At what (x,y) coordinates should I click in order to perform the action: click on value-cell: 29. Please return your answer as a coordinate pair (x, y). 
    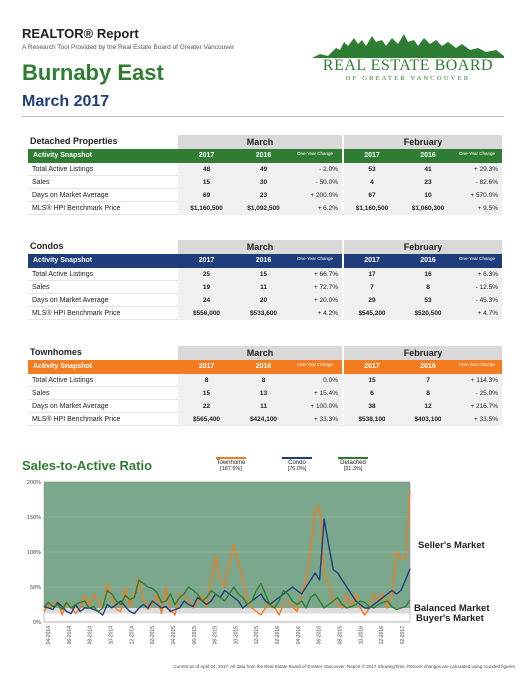
    Looking at the image, I should click on (372, 300).